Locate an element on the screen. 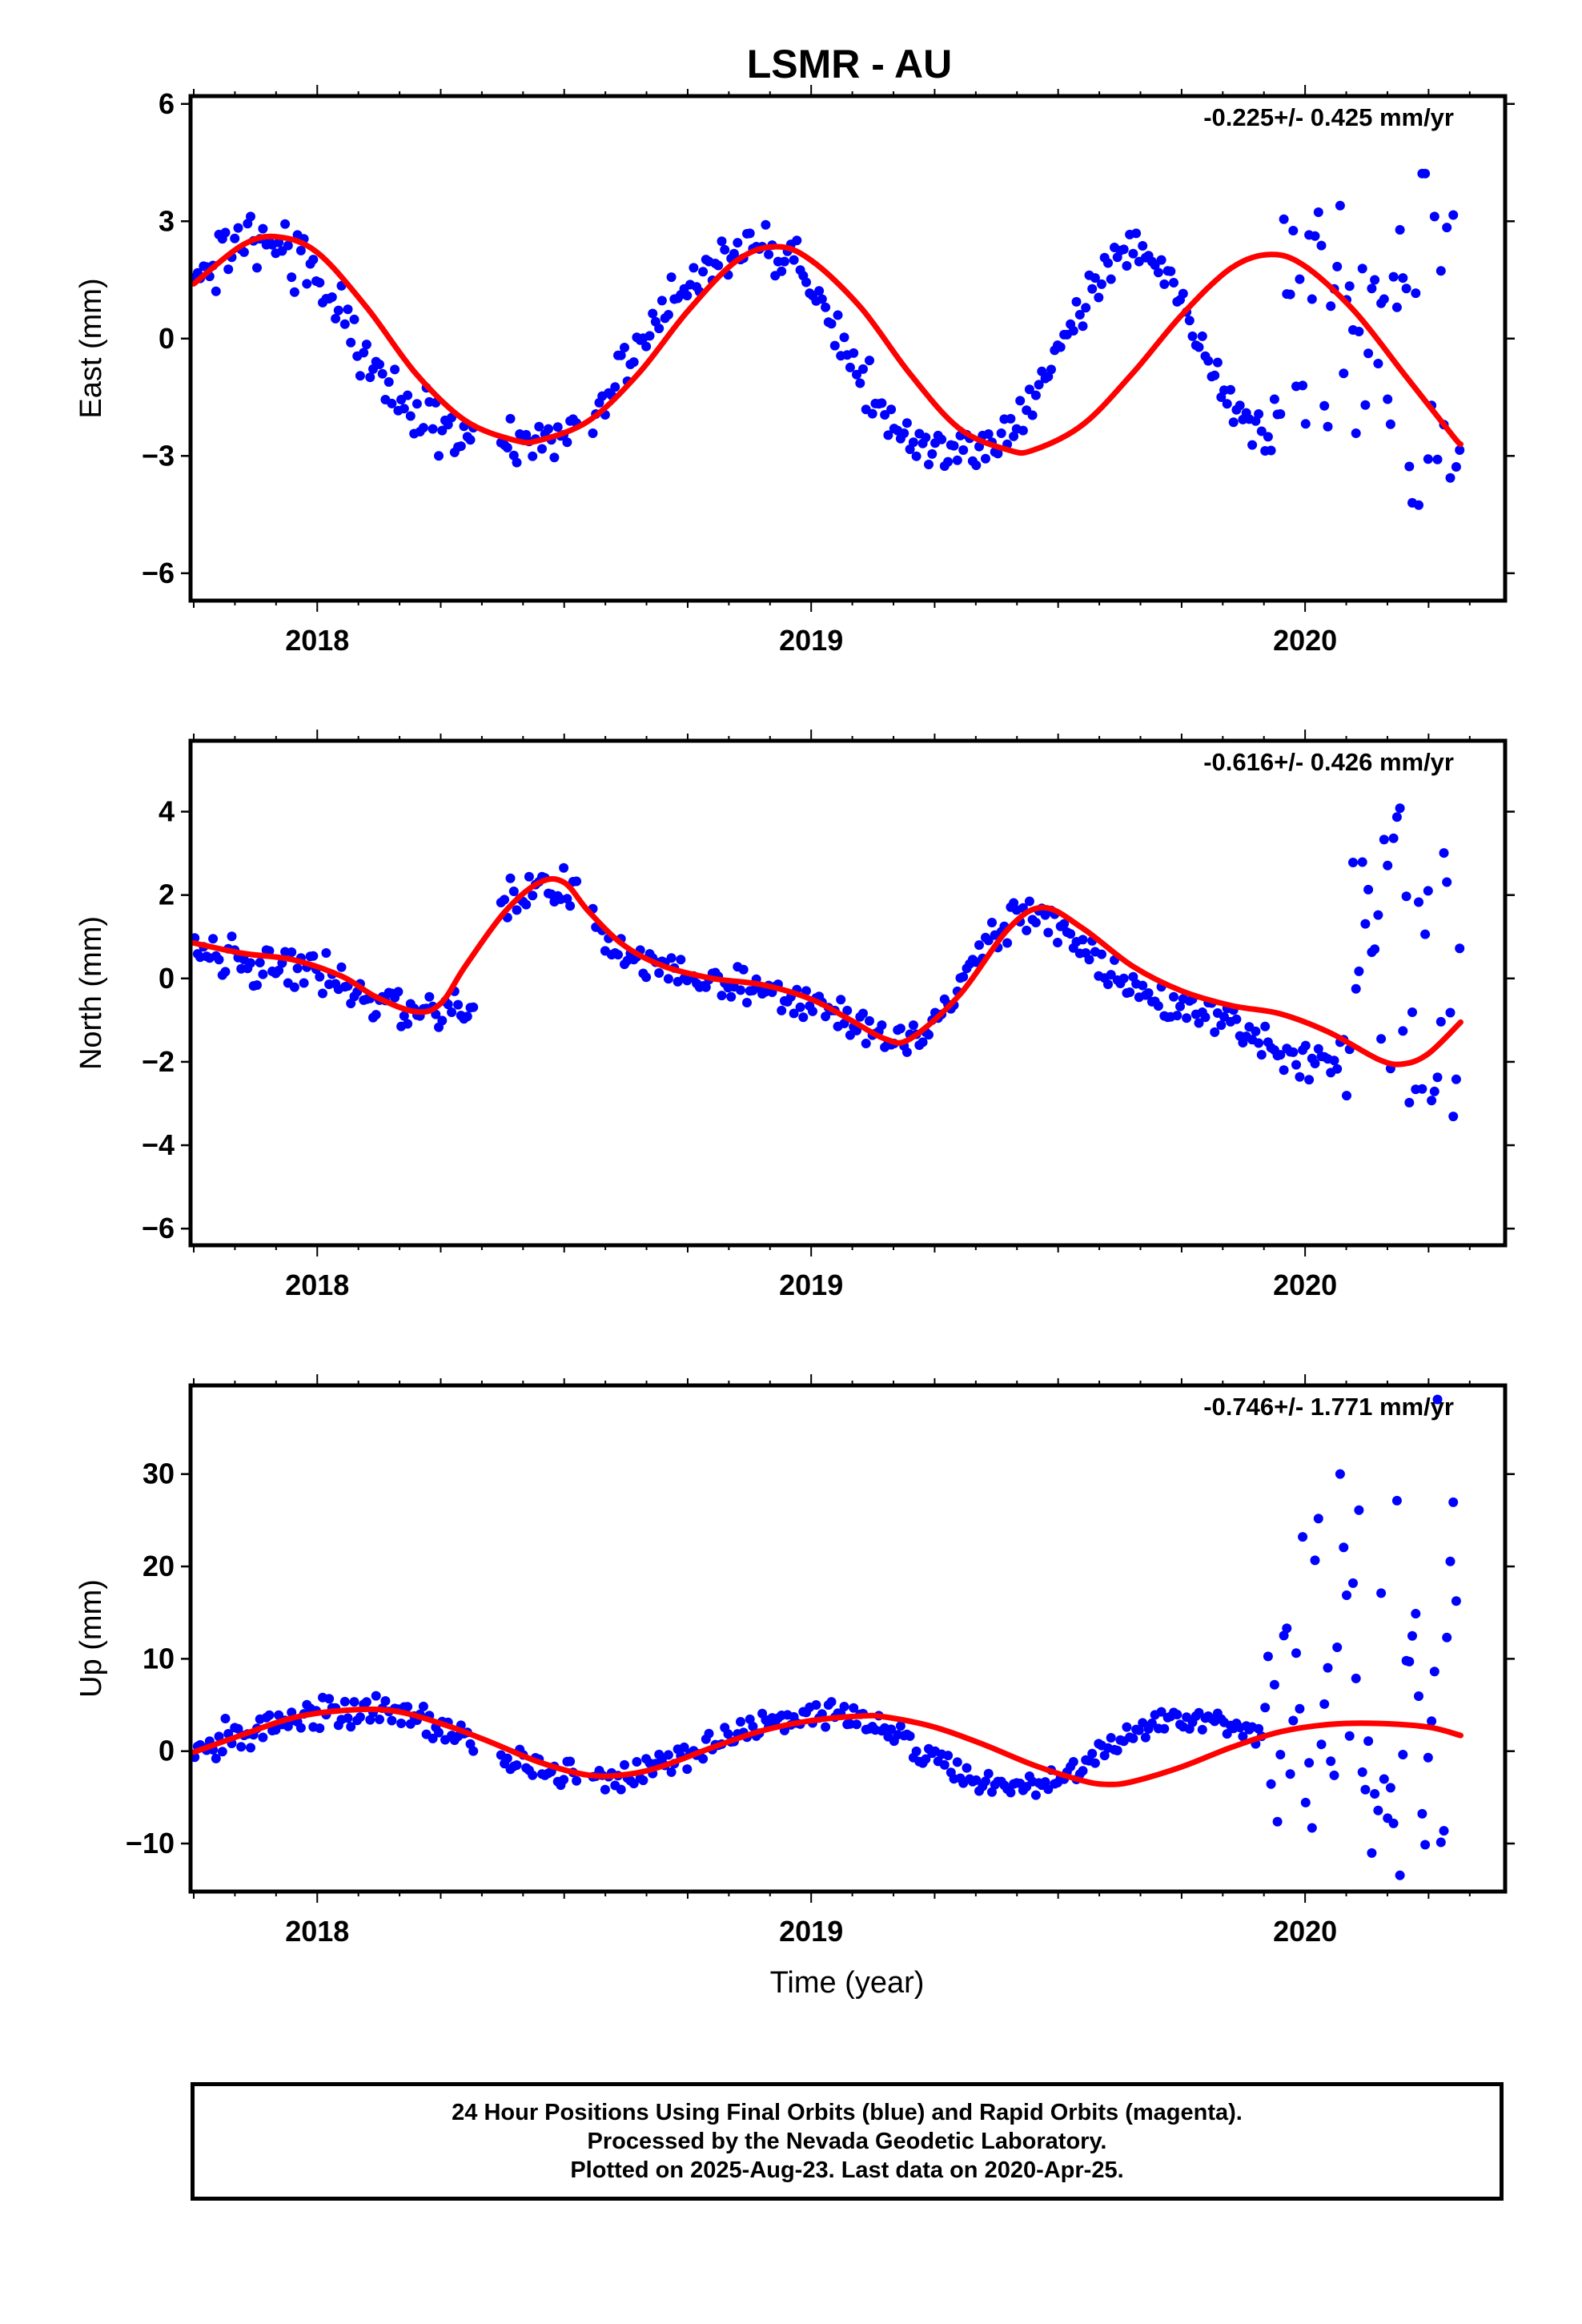 The image size is (1582, 2324). y-tick-label: −10 is located at coordinates (151, 1843).